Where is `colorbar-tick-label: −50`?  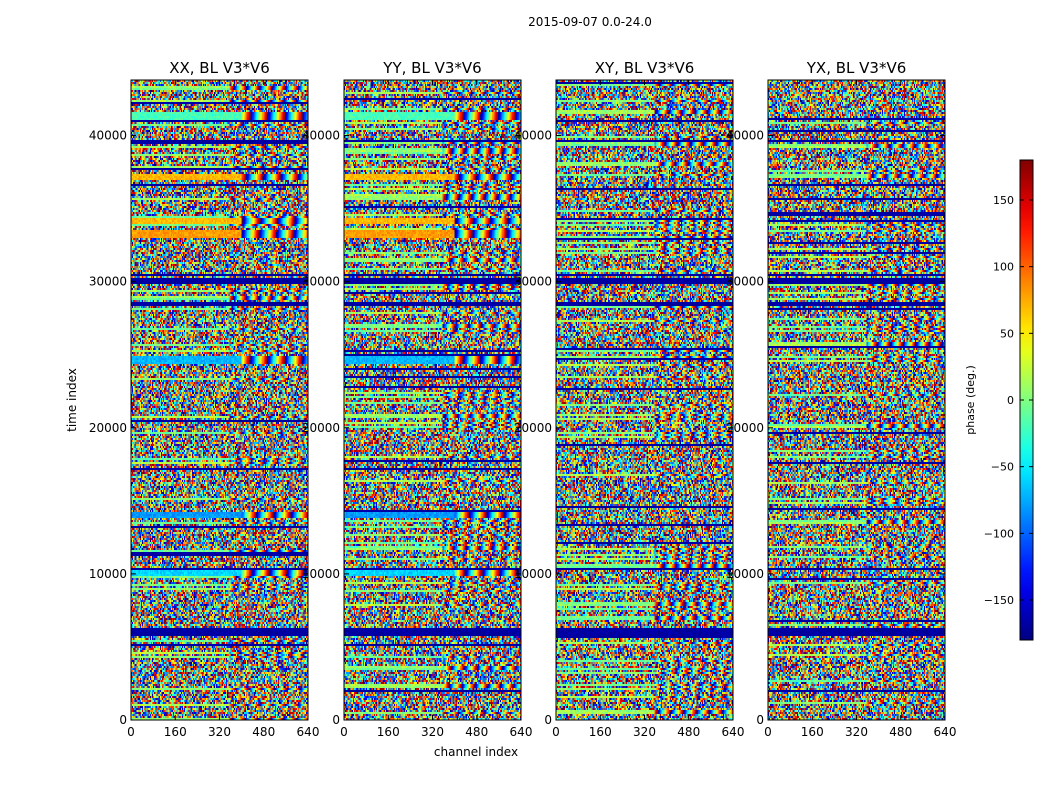 colorbar-tick-label: −50 is located at coordinates (1002, 467).